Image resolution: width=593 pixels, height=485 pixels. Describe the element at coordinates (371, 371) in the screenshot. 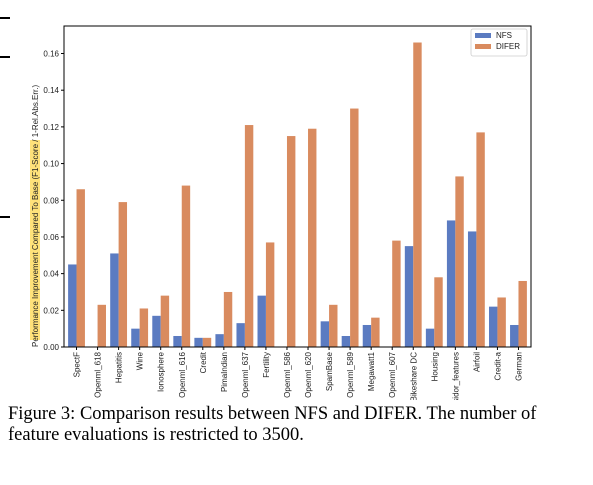

I see `x-tick-label: Megawatt1` at that location.